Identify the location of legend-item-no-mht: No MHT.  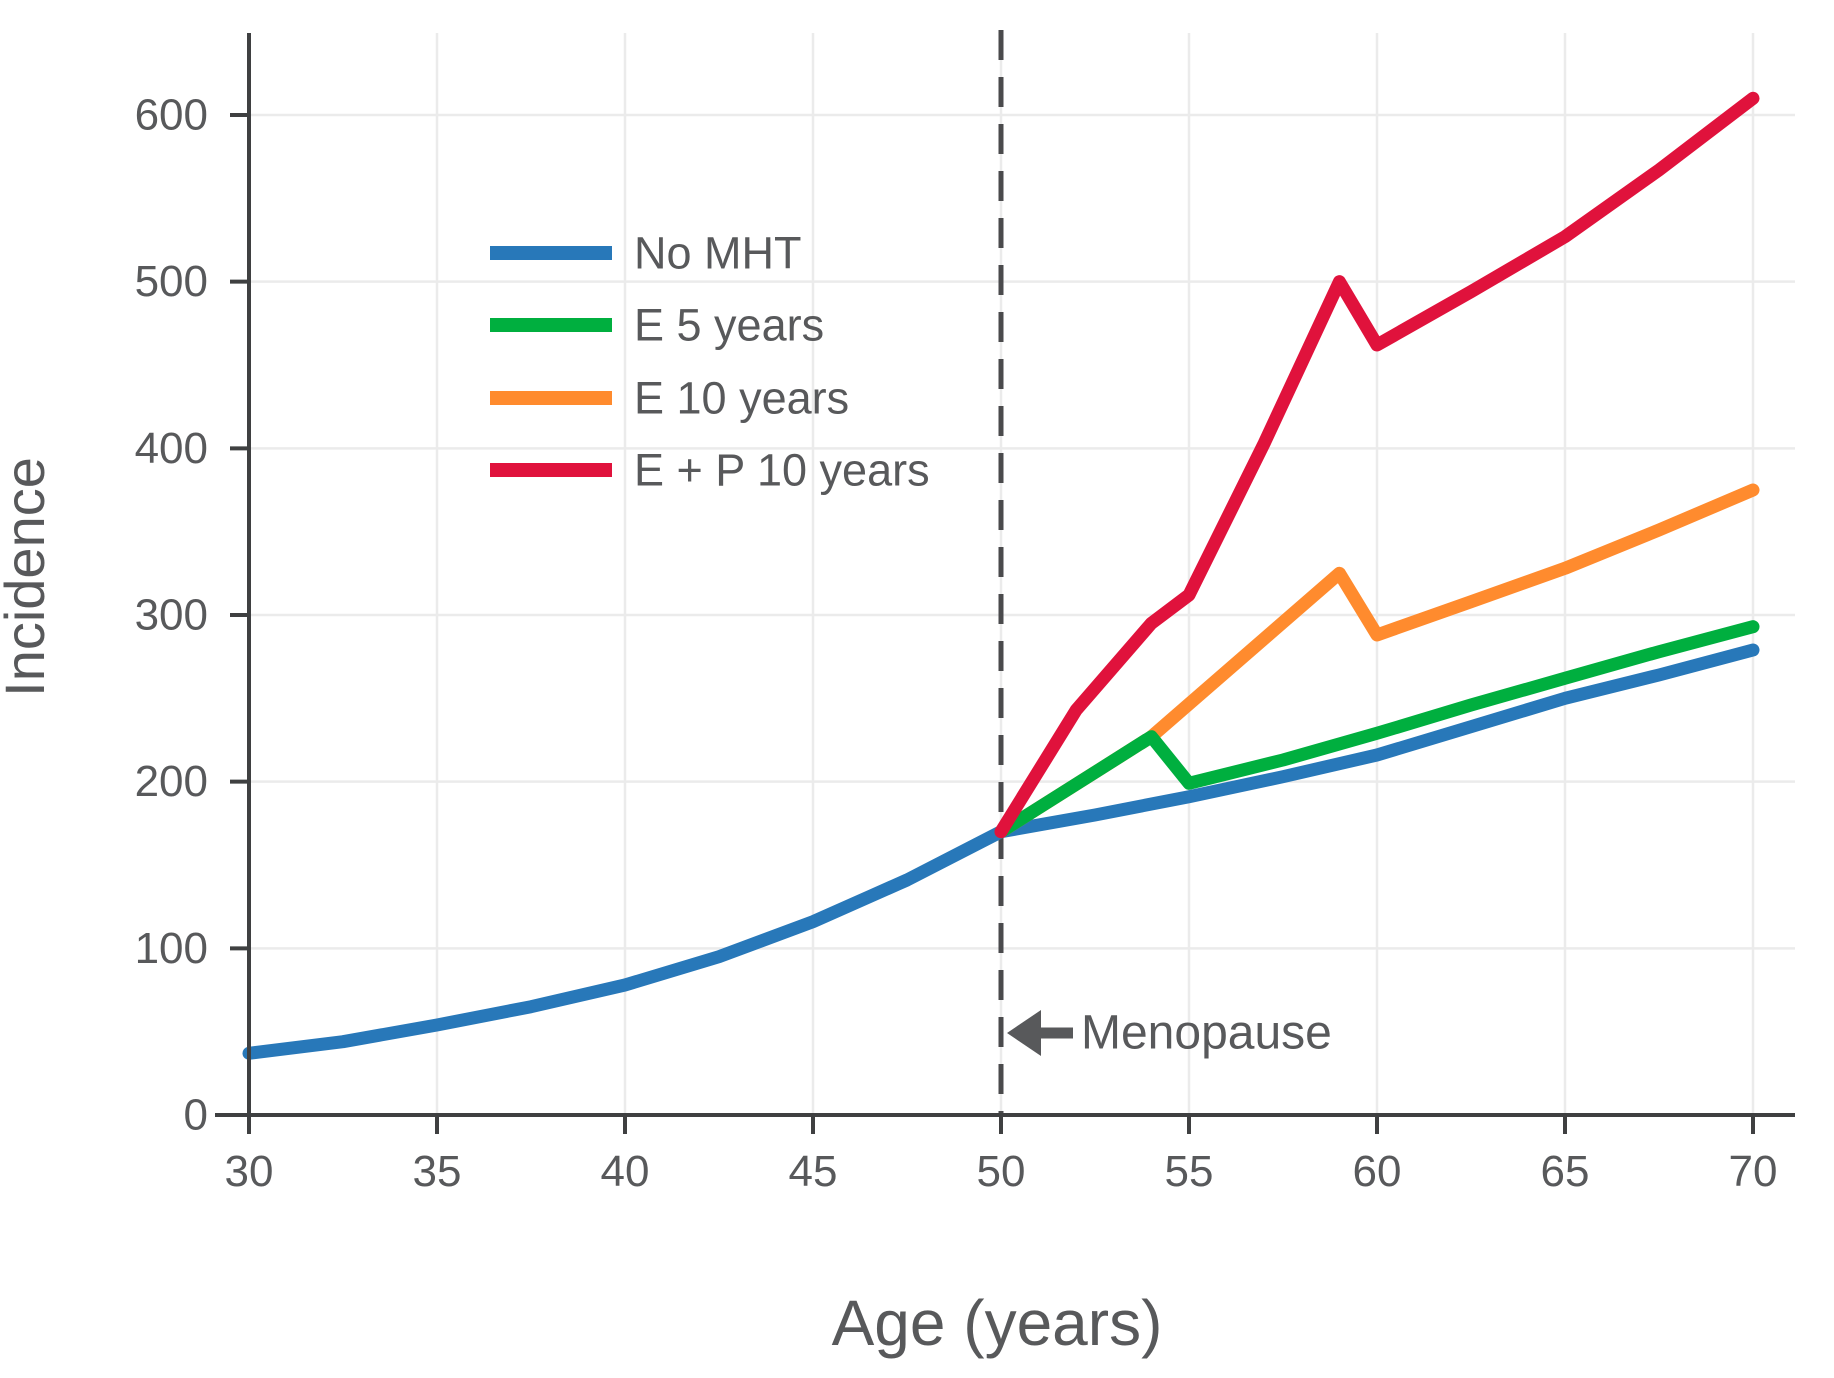
(646, 253).